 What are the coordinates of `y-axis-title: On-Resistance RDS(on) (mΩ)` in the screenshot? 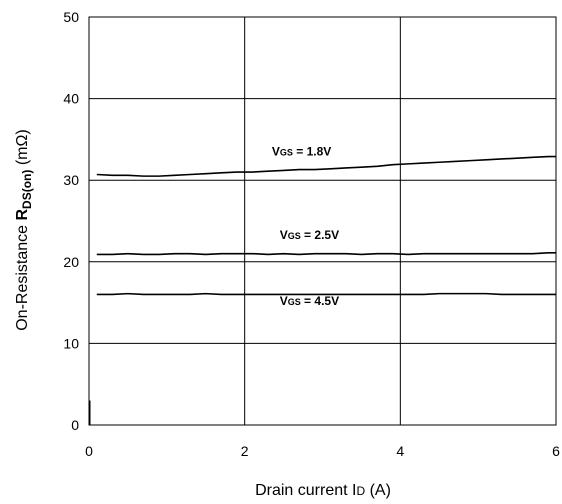 It's located at (24, 230).